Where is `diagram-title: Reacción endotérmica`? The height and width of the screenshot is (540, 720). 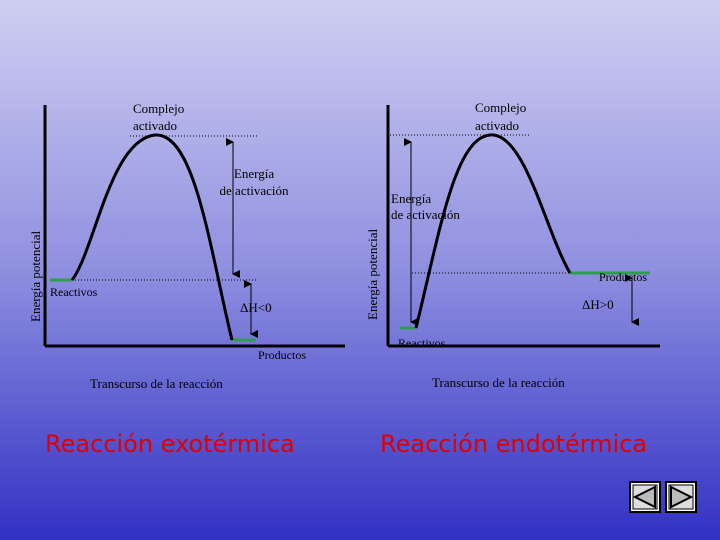 diagram-title: Reacción endotérmica is located at coordinates (513, 444).